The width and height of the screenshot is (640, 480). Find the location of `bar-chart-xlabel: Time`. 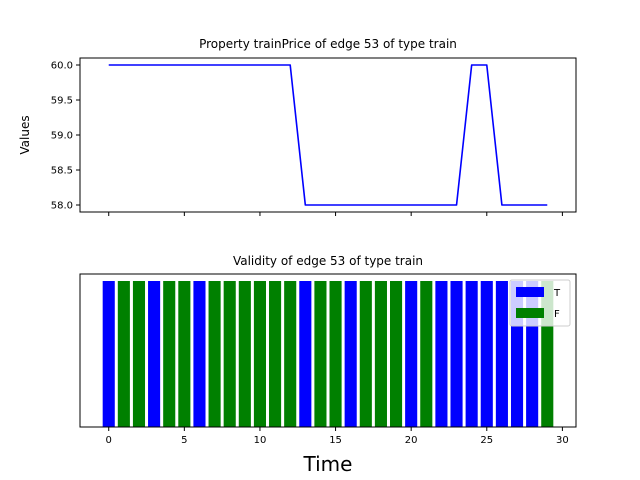

bar-chart-xlabel: Time is located at coordinates (328, 464).